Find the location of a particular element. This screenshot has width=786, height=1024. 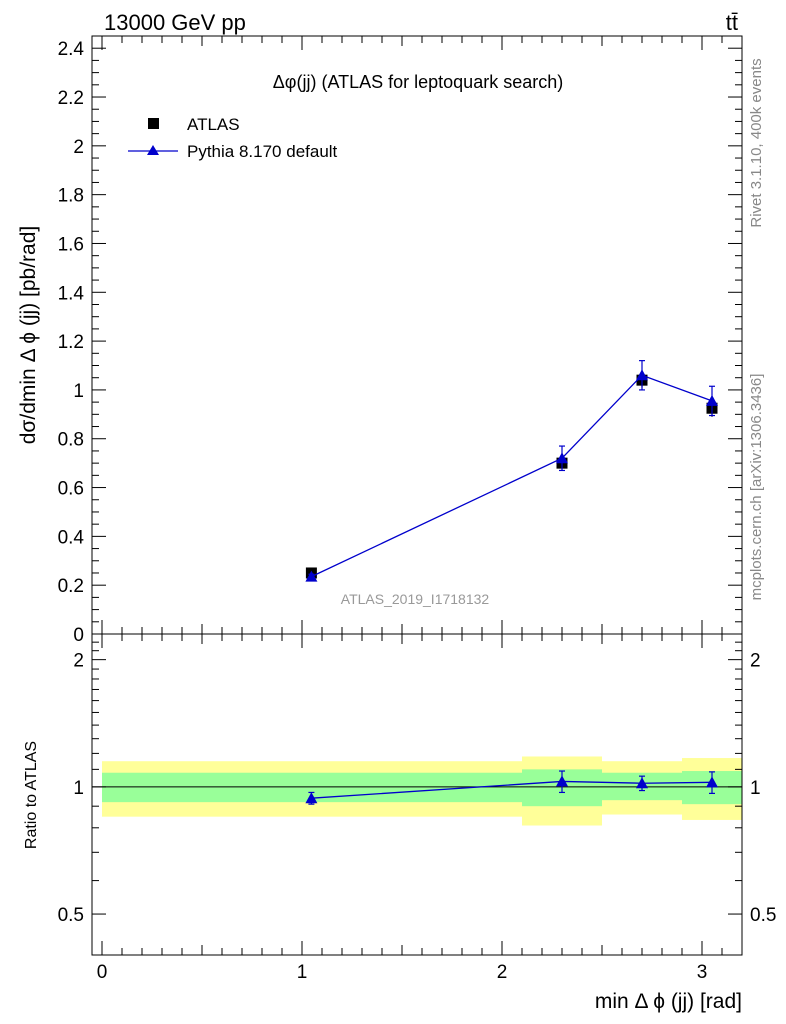

main-y-tick-label: 1.6 is located at coordinates (71, 244).